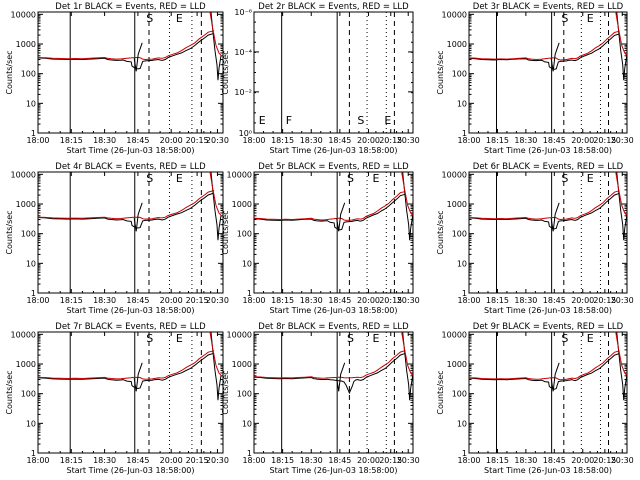  What do you see at coordinates (245, 133) in the screenshot?
I see `y-tick-label: 10⁰` at bounding box center [245, 133].